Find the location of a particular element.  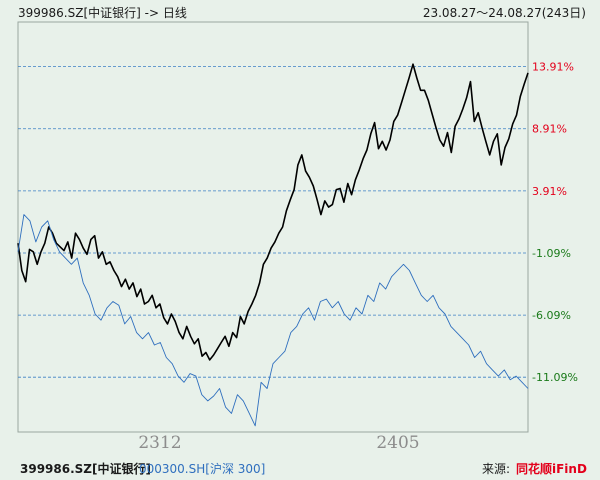

y-tick-label: -11.09% is located at coordinates (555, 377).